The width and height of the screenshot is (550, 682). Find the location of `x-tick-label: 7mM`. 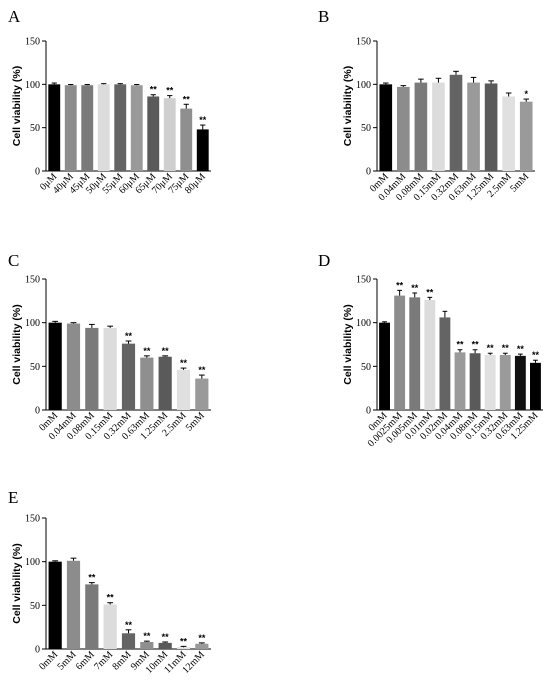

x-tick-label: 7mM is located at coordinates (103, 660).